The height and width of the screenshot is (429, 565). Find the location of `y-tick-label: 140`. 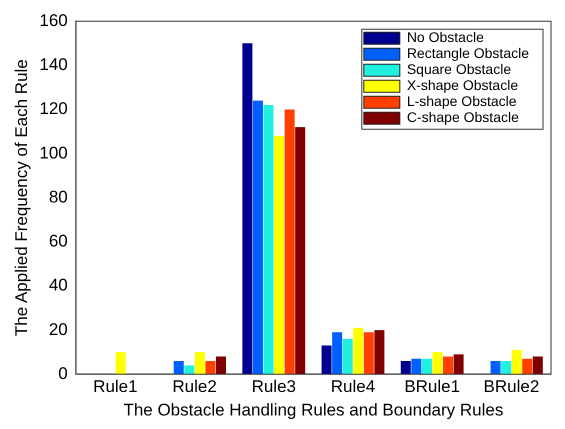

y-tick-label: 140 is located at coordinates (53, 64).